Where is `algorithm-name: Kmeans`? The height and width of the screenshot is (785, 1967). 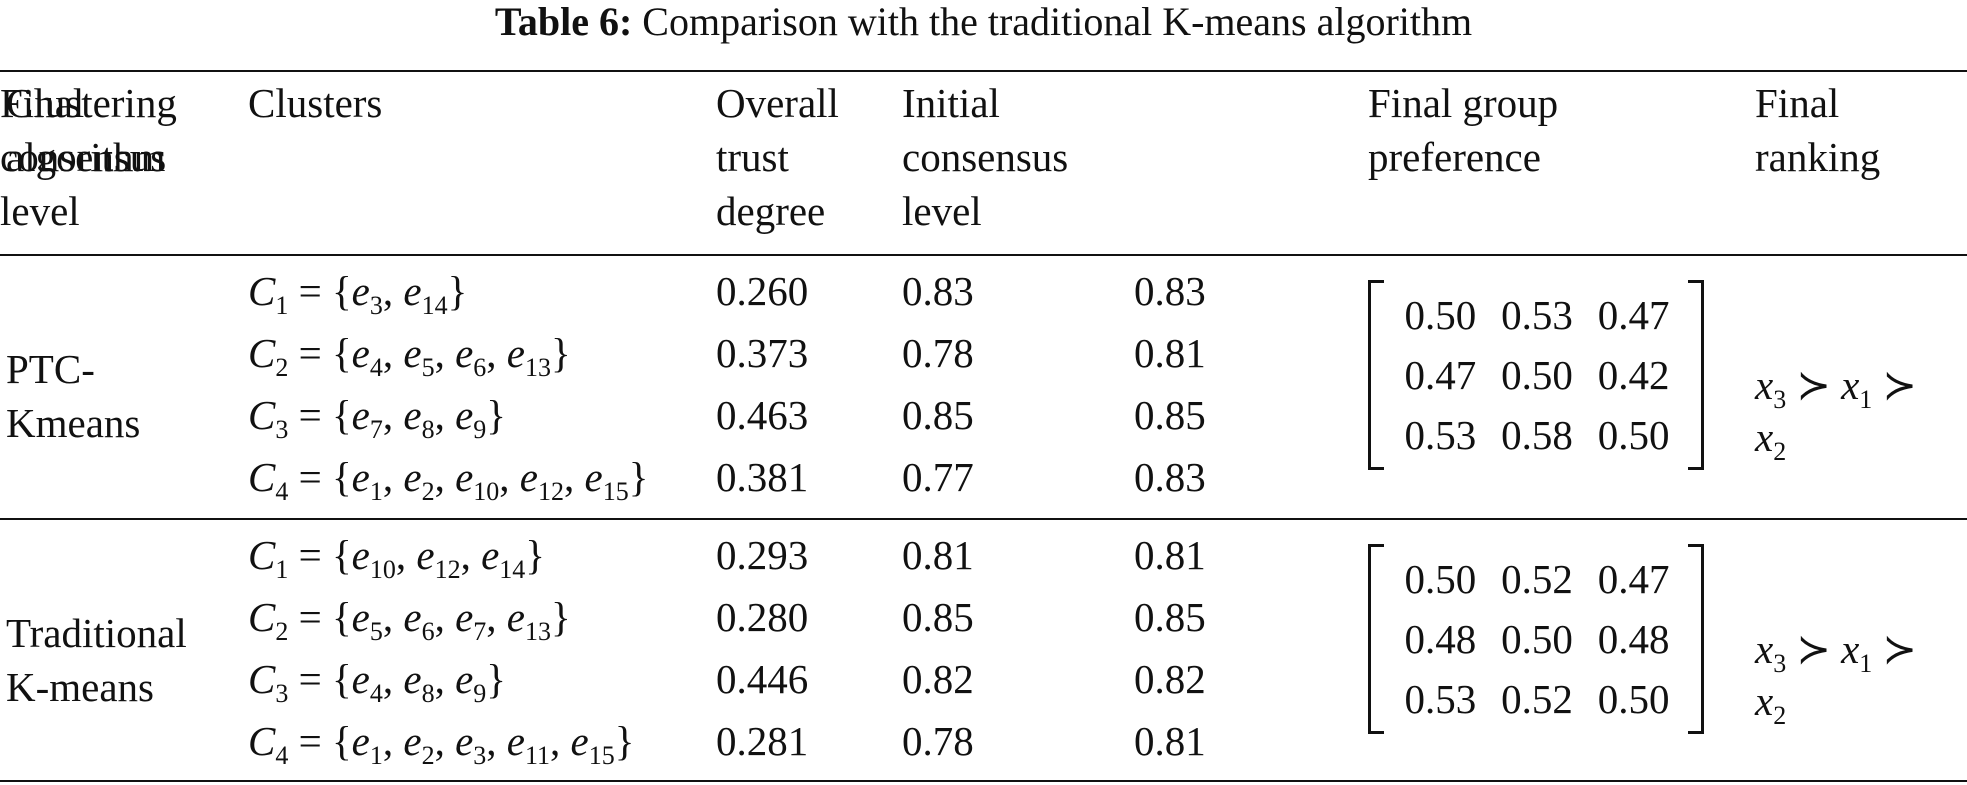 algorithm-name: Kmeans is located at coordinates (73, 423).